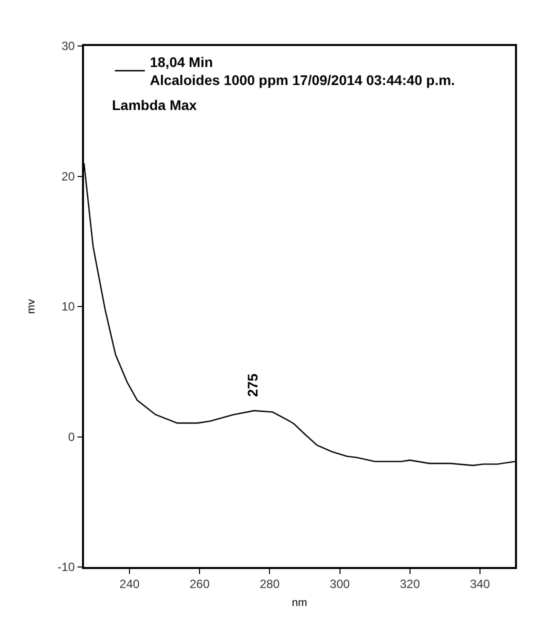  What do you see at coordinates (32, 306) in the screenshot?
I see `y-axis-title: mv` at bounding box center [32, 306].